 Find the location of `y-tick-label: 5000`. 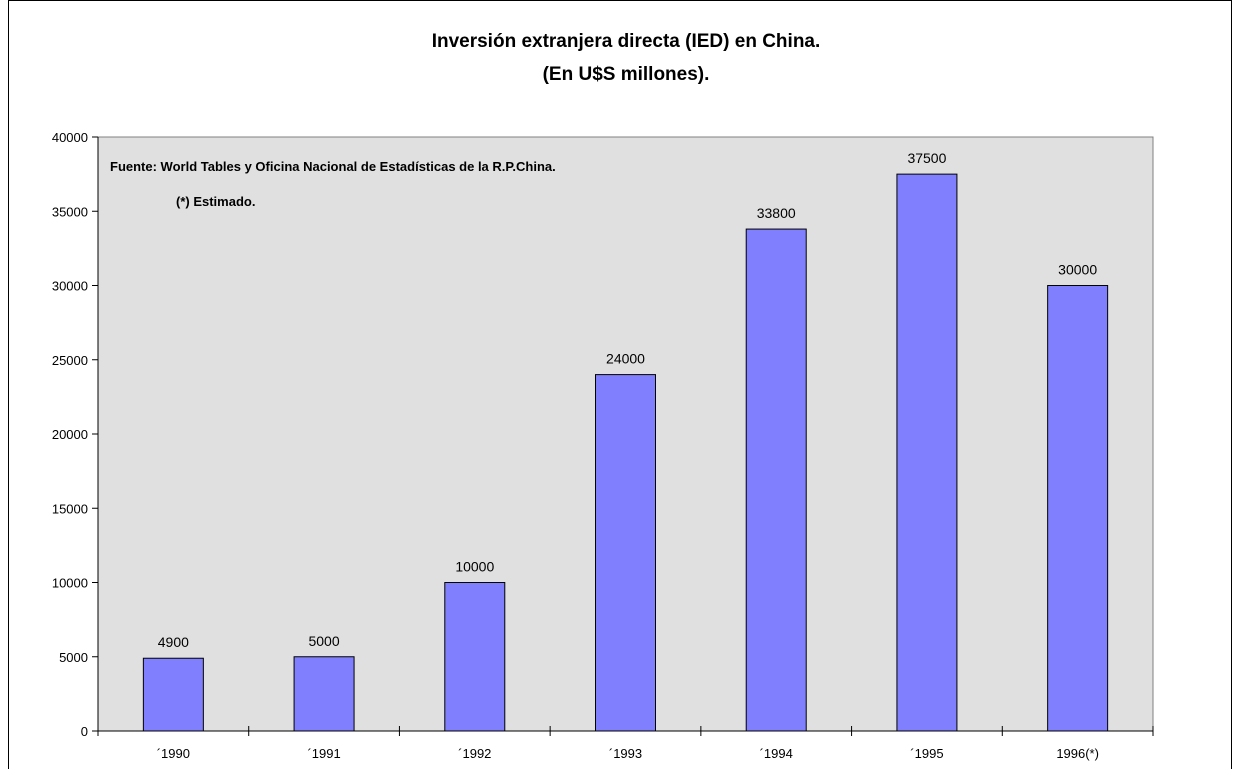

y-tick-label: 5000 is located at coordinates (73, 657).